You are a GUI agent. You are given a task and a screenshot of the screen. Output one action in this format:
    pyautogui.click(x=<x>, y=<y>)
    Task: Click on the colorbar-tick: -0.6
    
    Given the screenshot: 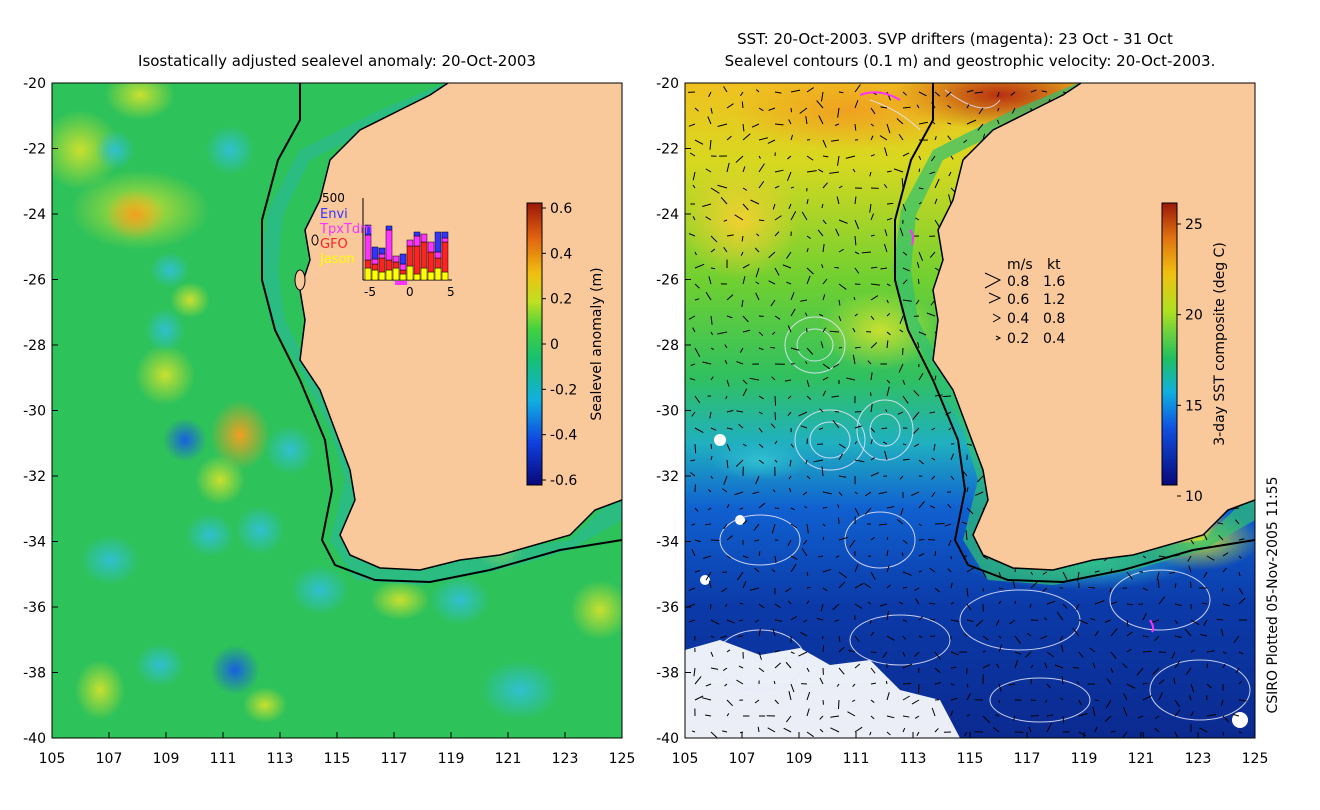 What is the action you would take?
    pyautogui.click(x=563, y=481)
    